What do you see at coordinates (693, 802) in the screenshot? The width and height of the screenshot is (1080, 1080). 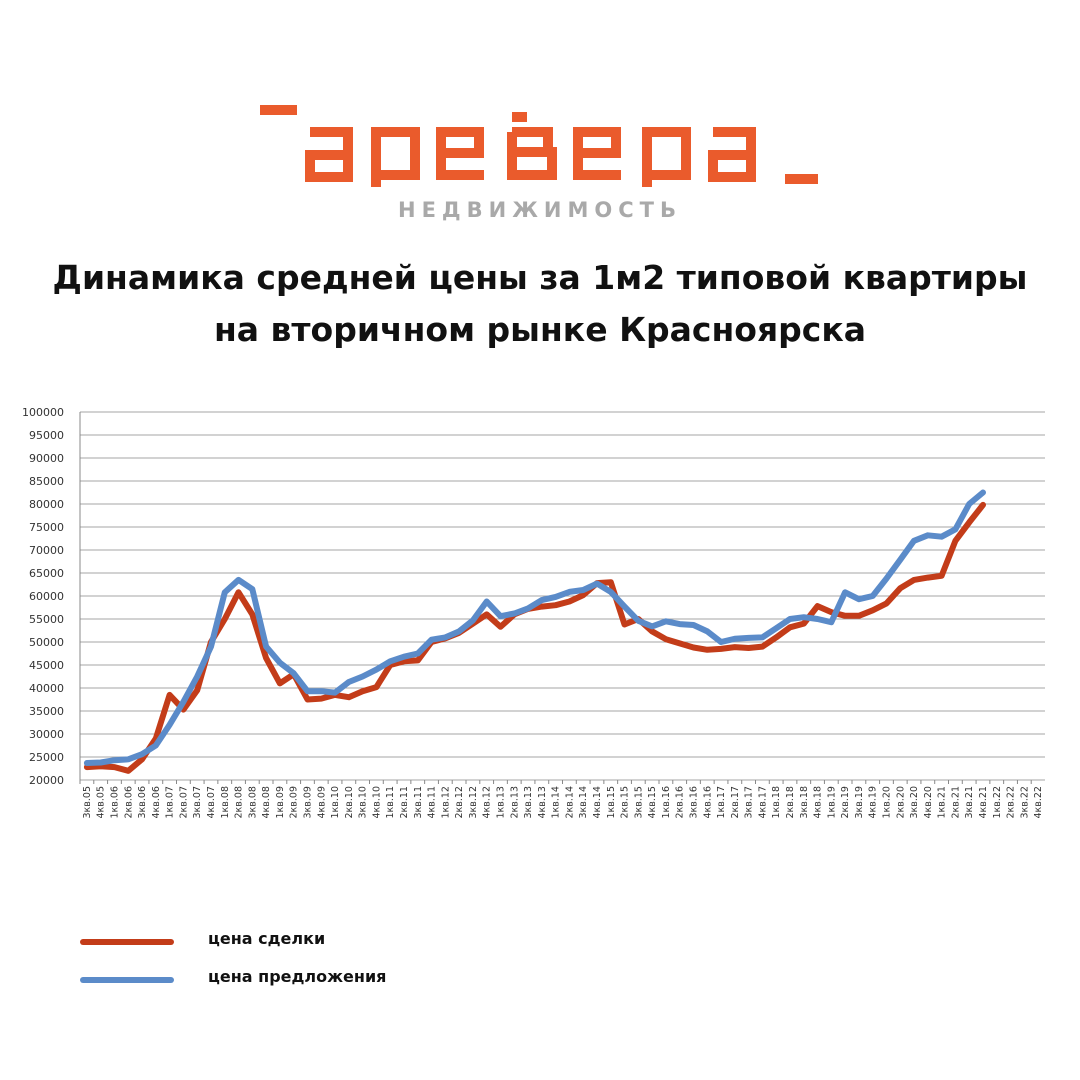 I see `x-tick-label: 3кв.16` at bounding box center [693, 802].